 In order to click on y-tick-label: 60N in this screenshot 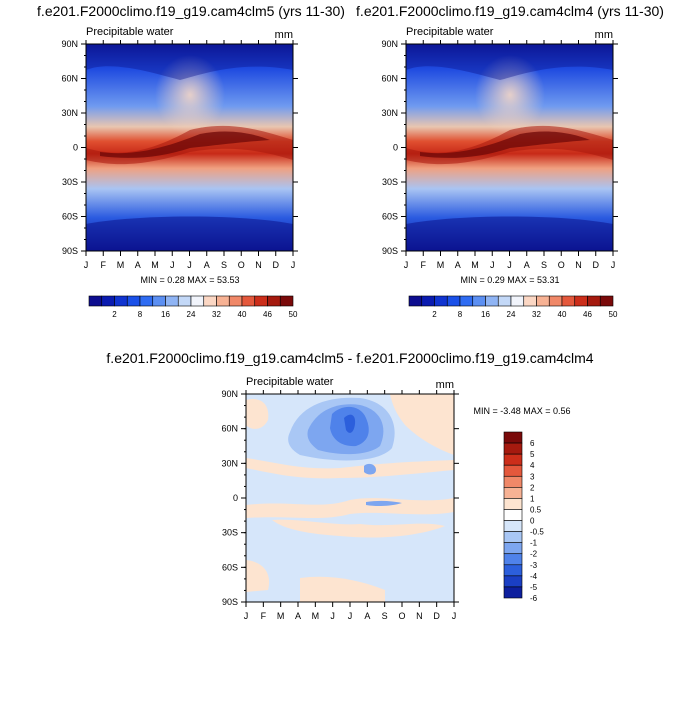, I will do `click(389, 79)`.